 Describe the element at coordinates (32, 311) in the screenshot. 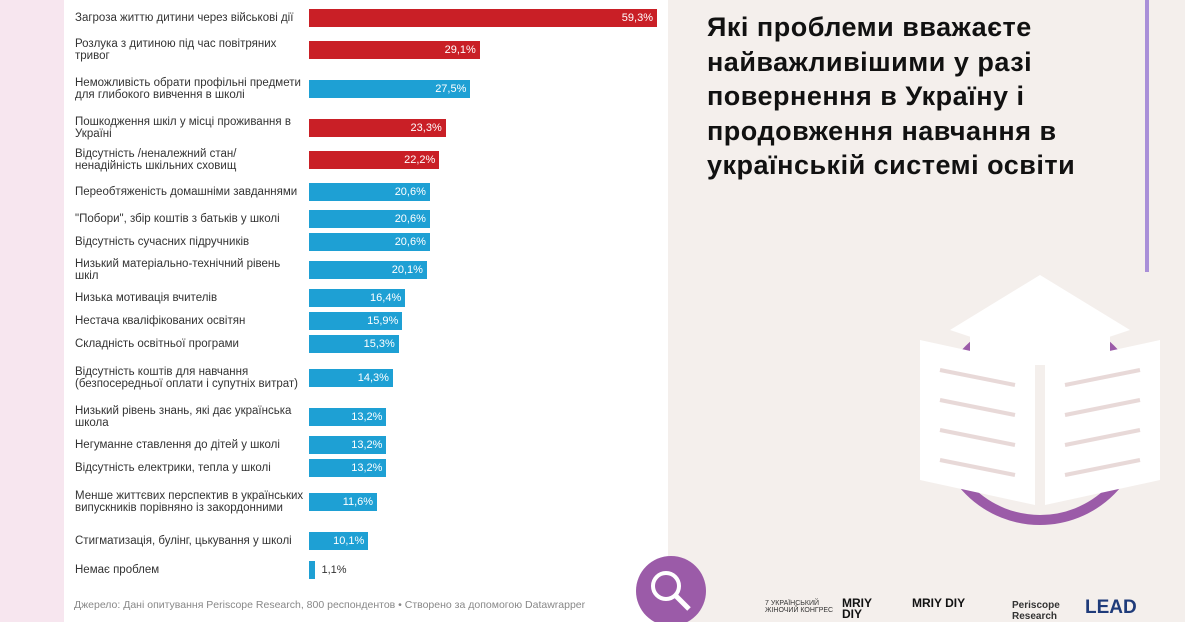

I see `side-strip` at that location.